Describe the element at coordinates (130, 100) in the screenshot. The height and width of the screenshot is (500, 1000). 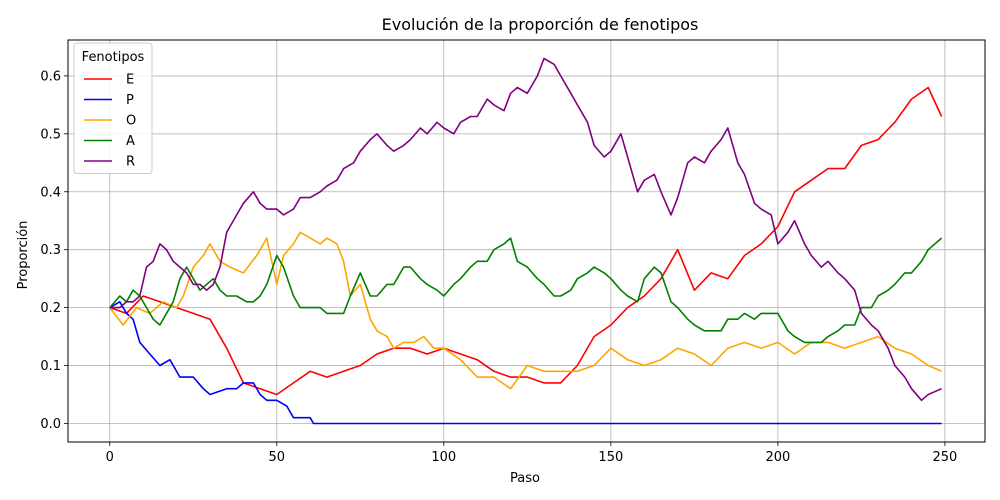
I see `legend-label-P: P` at that location.